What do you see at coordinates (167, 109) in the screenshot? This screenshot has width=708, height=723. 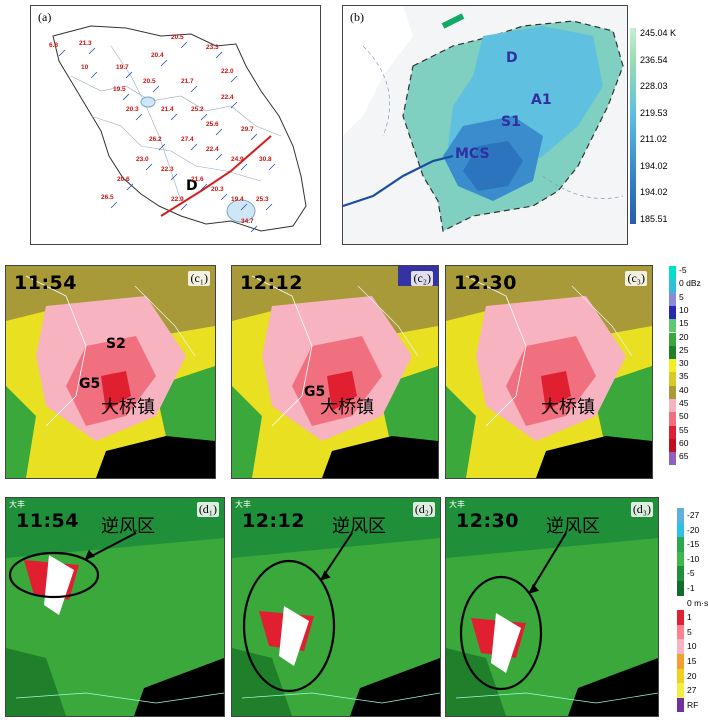 I see `station-value: 21.4` at bounding box center [167, 109].